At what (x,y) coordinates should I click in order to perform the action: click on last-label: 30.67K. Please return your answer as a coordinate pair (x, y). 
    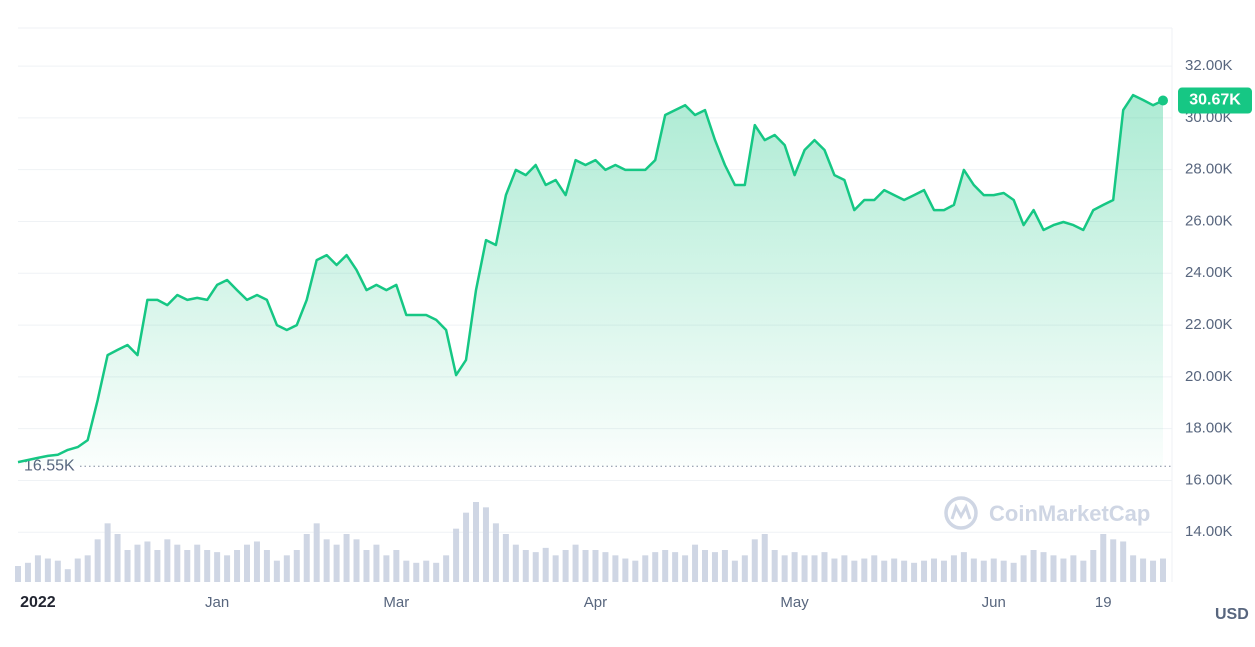
    Looking at the image, I should click on (1215, 100).